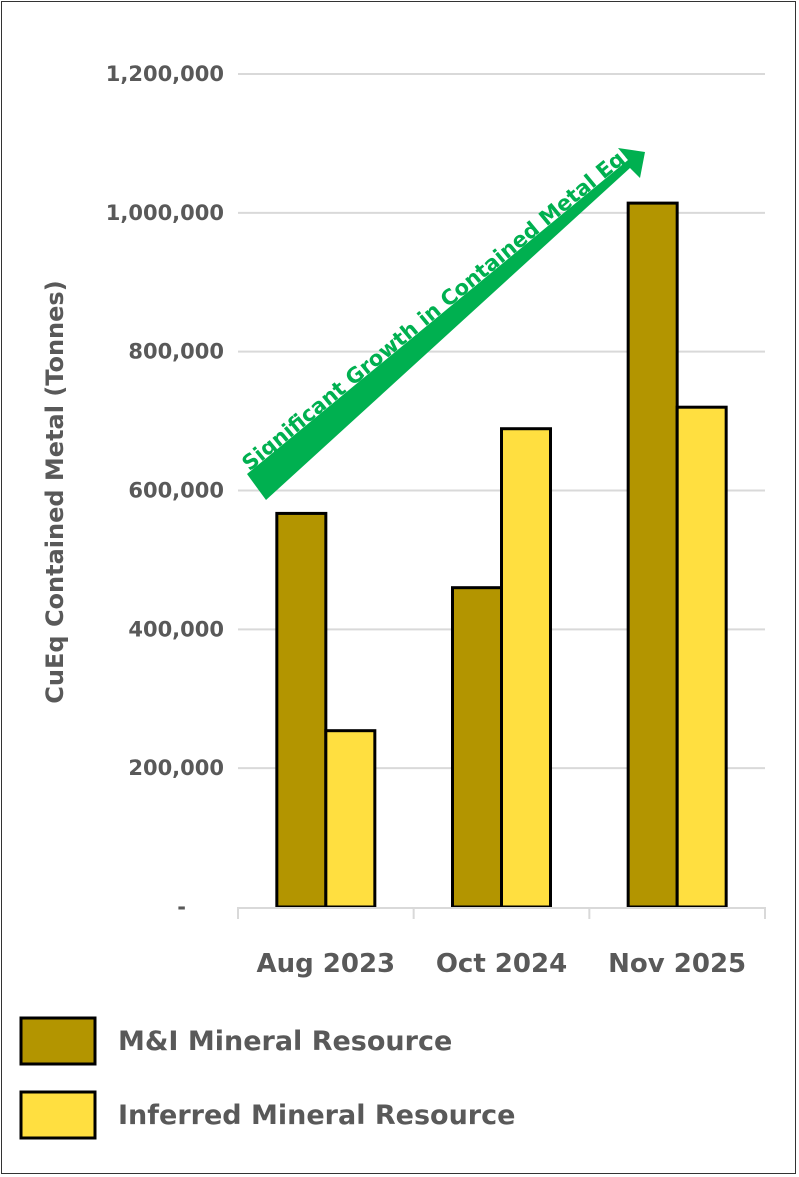 The width and height of the screenshot is (799, 1177). What do you see at coordinates (677, 964) in the screenshot?
I see `x-tick-label: Nov 2025` at bounding box center [677, 964].